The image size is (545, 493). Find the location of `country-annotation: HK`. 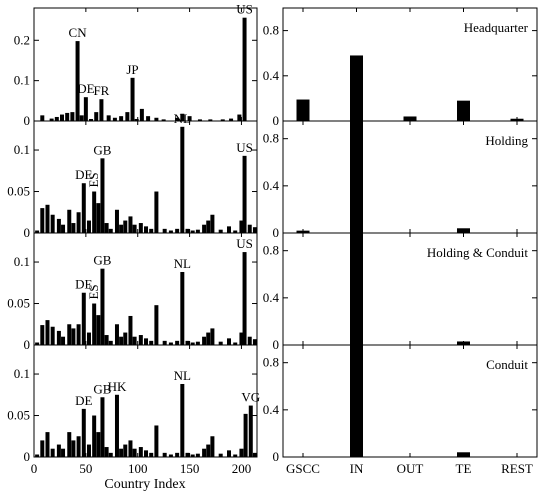

country-annotation: HK is located at coordinates (117, 386).